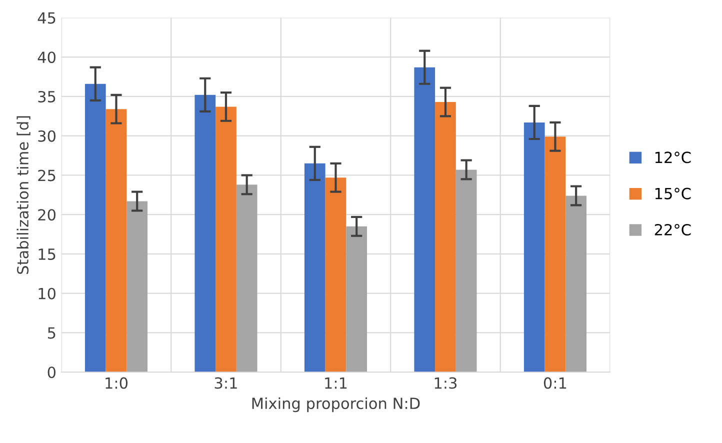 The width and height of the screenshot is (722, 443). What do you see at coordinates (225, 383) in the screenshot?
I see `x-tick-label: 3:1` at bounding box center [225, 383].